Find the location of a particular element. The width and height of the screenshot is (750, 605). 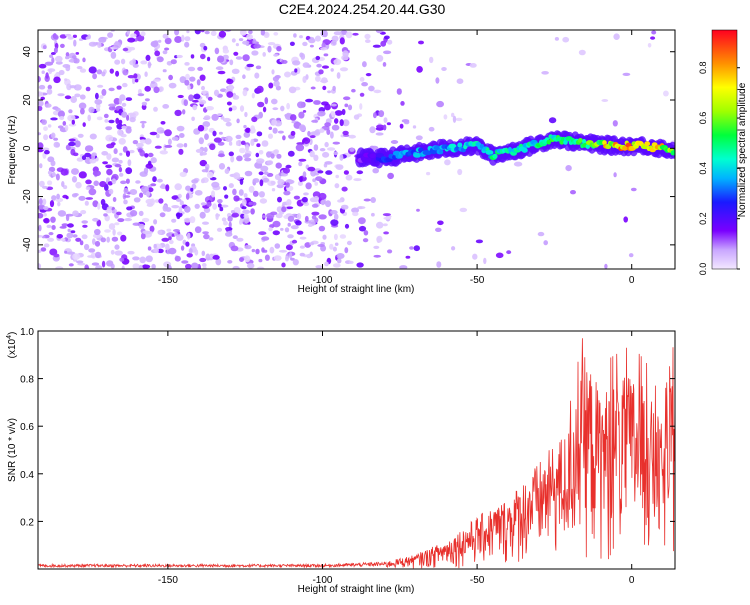

top-x-tick-label: -50 is located at coordinates (477, 280).